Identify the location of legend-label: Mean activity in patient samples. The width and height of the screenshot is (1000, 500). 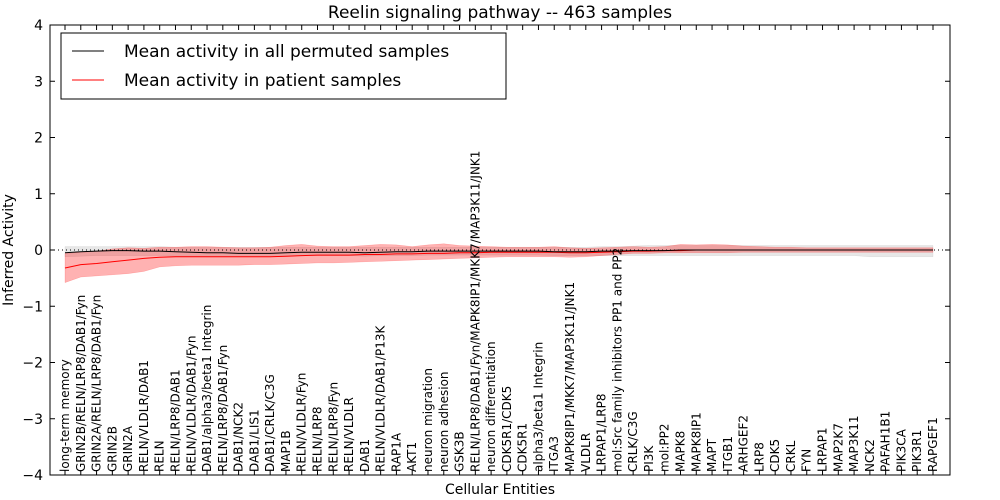
(262, 81).